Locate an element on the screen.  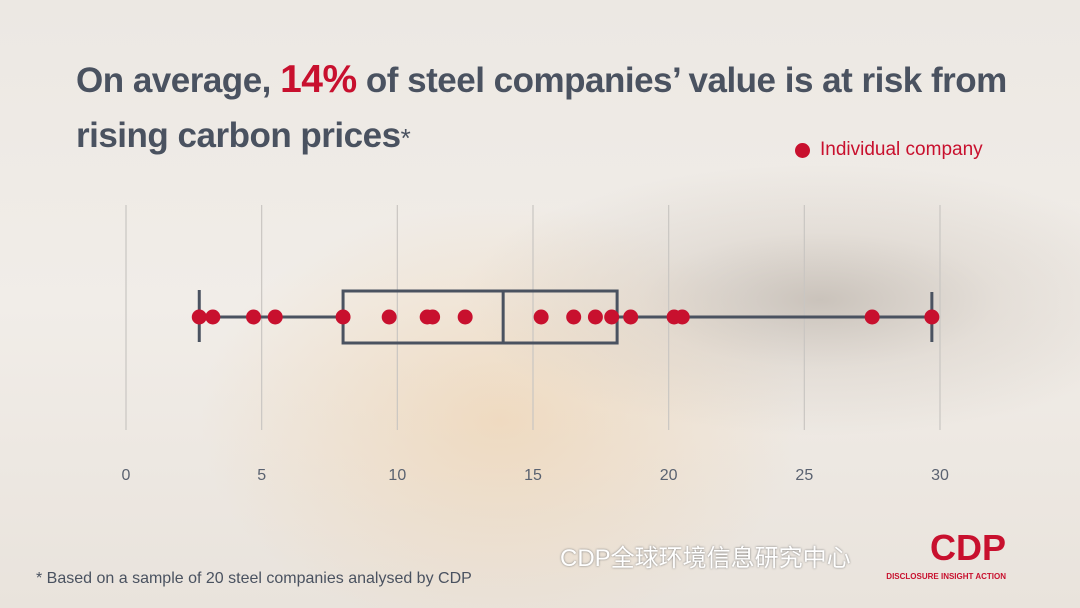
title-asterisk: * is located at coordinates (405, 138).